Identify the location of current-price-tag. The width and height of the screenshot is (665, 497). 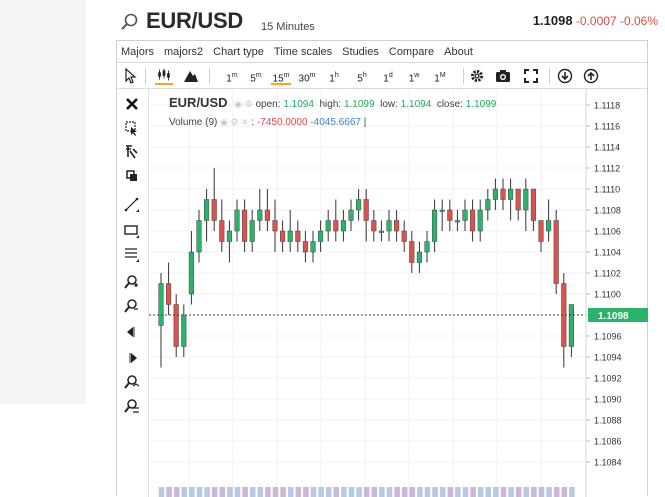
(618, 315).